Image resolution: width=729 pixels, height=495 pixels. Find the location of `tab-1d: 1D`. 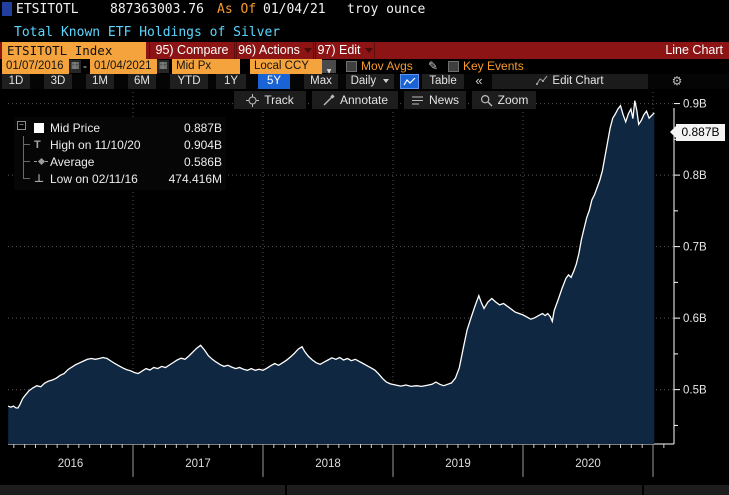

tab-1d: 1D is located at coordinates (16, 81).